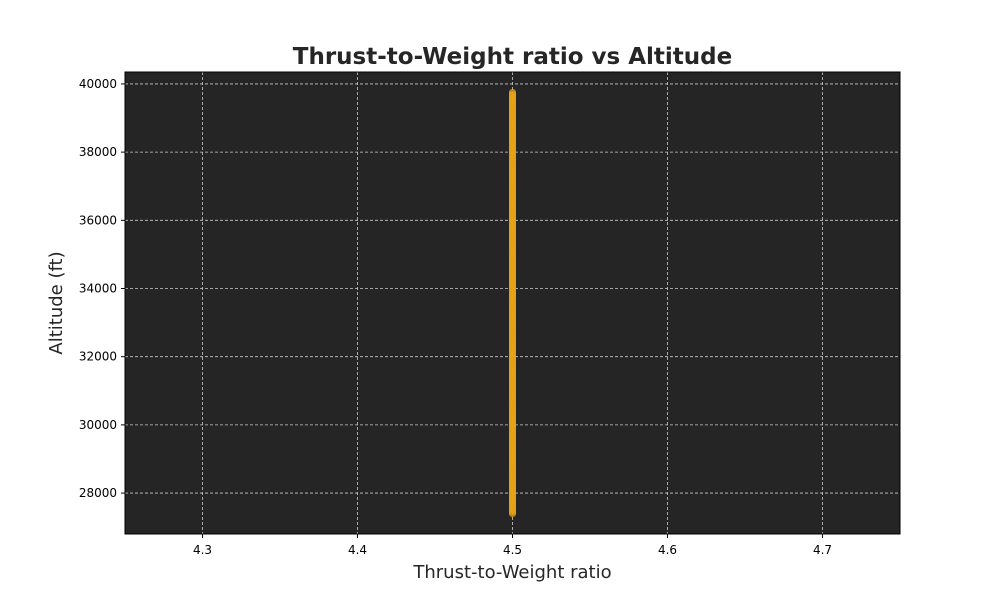  I want to click on y-axis-ticks: 28000 30000 32000 34000 36000 38000 40000, so click(102, 288).